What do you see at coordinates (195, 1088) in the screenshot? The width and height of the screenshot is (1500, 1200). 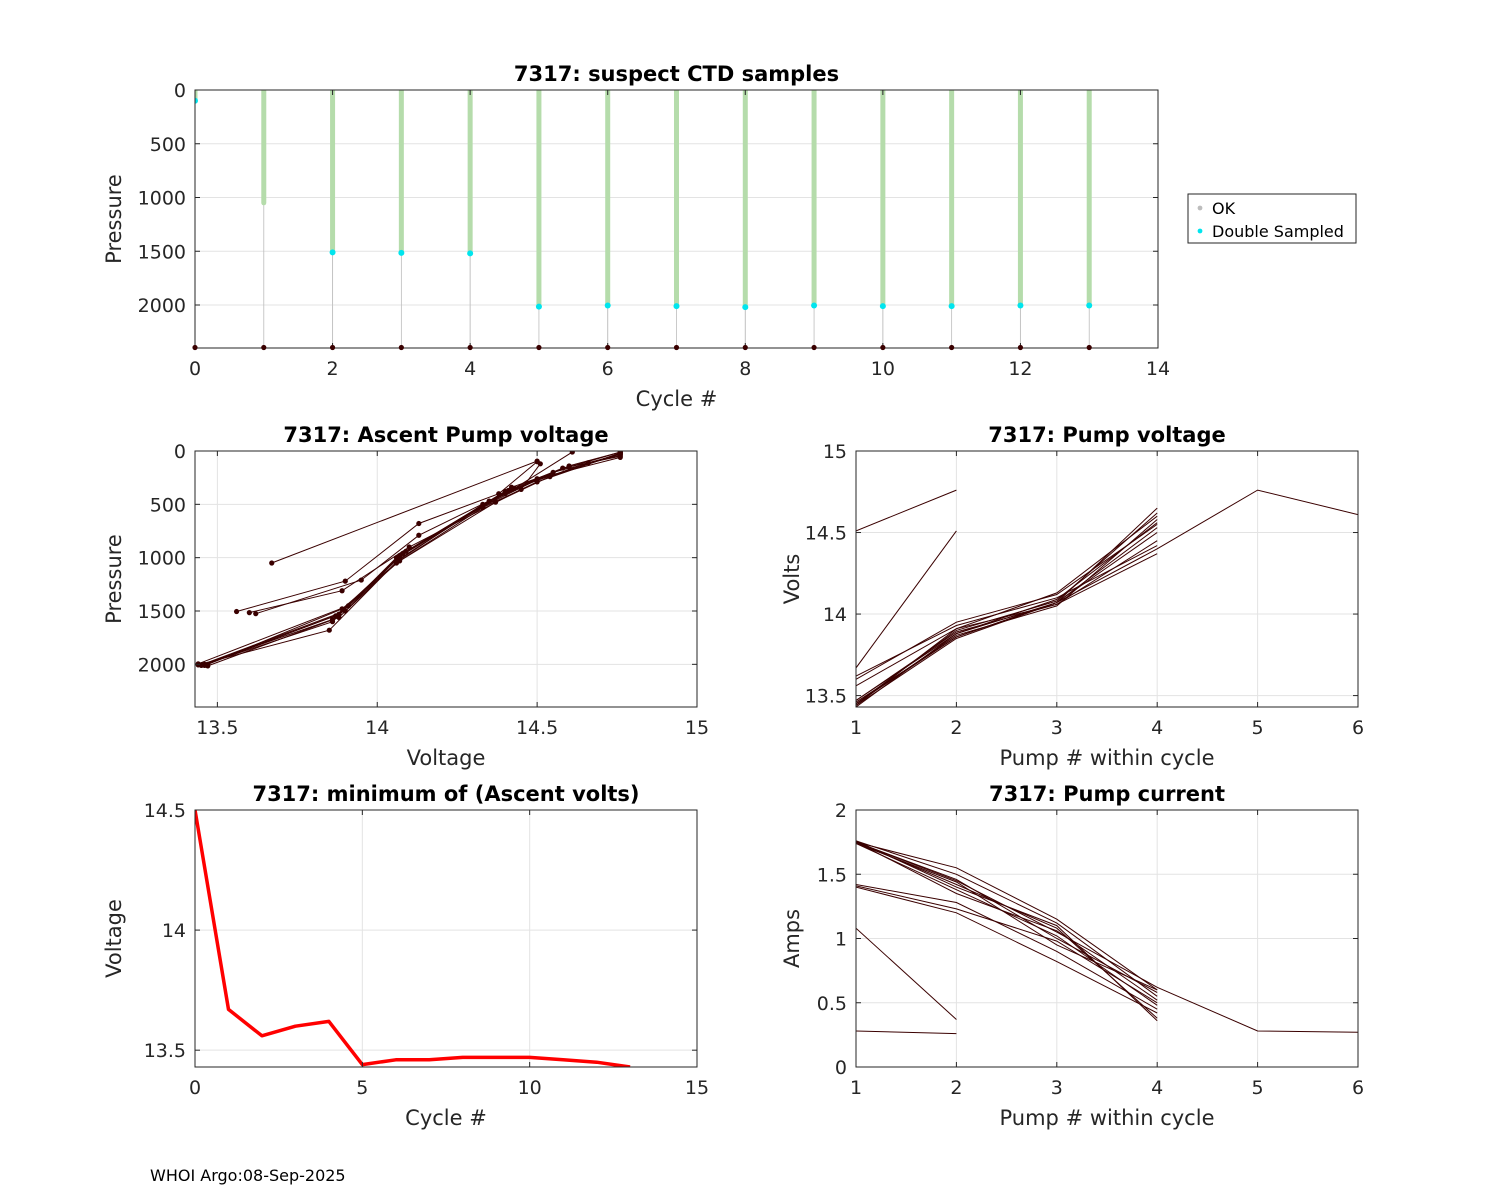 I see `minv-xtick-label: 0` at bounding box center [195, 1088].